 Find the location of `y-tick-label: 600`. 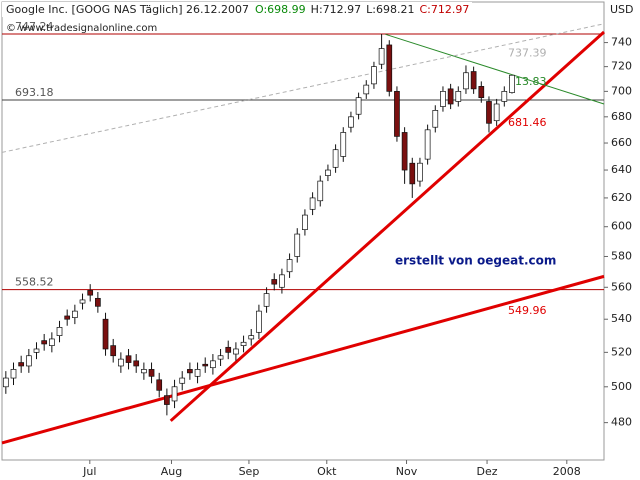

y-tick-label: 600 is located at coordinates (621, 226).